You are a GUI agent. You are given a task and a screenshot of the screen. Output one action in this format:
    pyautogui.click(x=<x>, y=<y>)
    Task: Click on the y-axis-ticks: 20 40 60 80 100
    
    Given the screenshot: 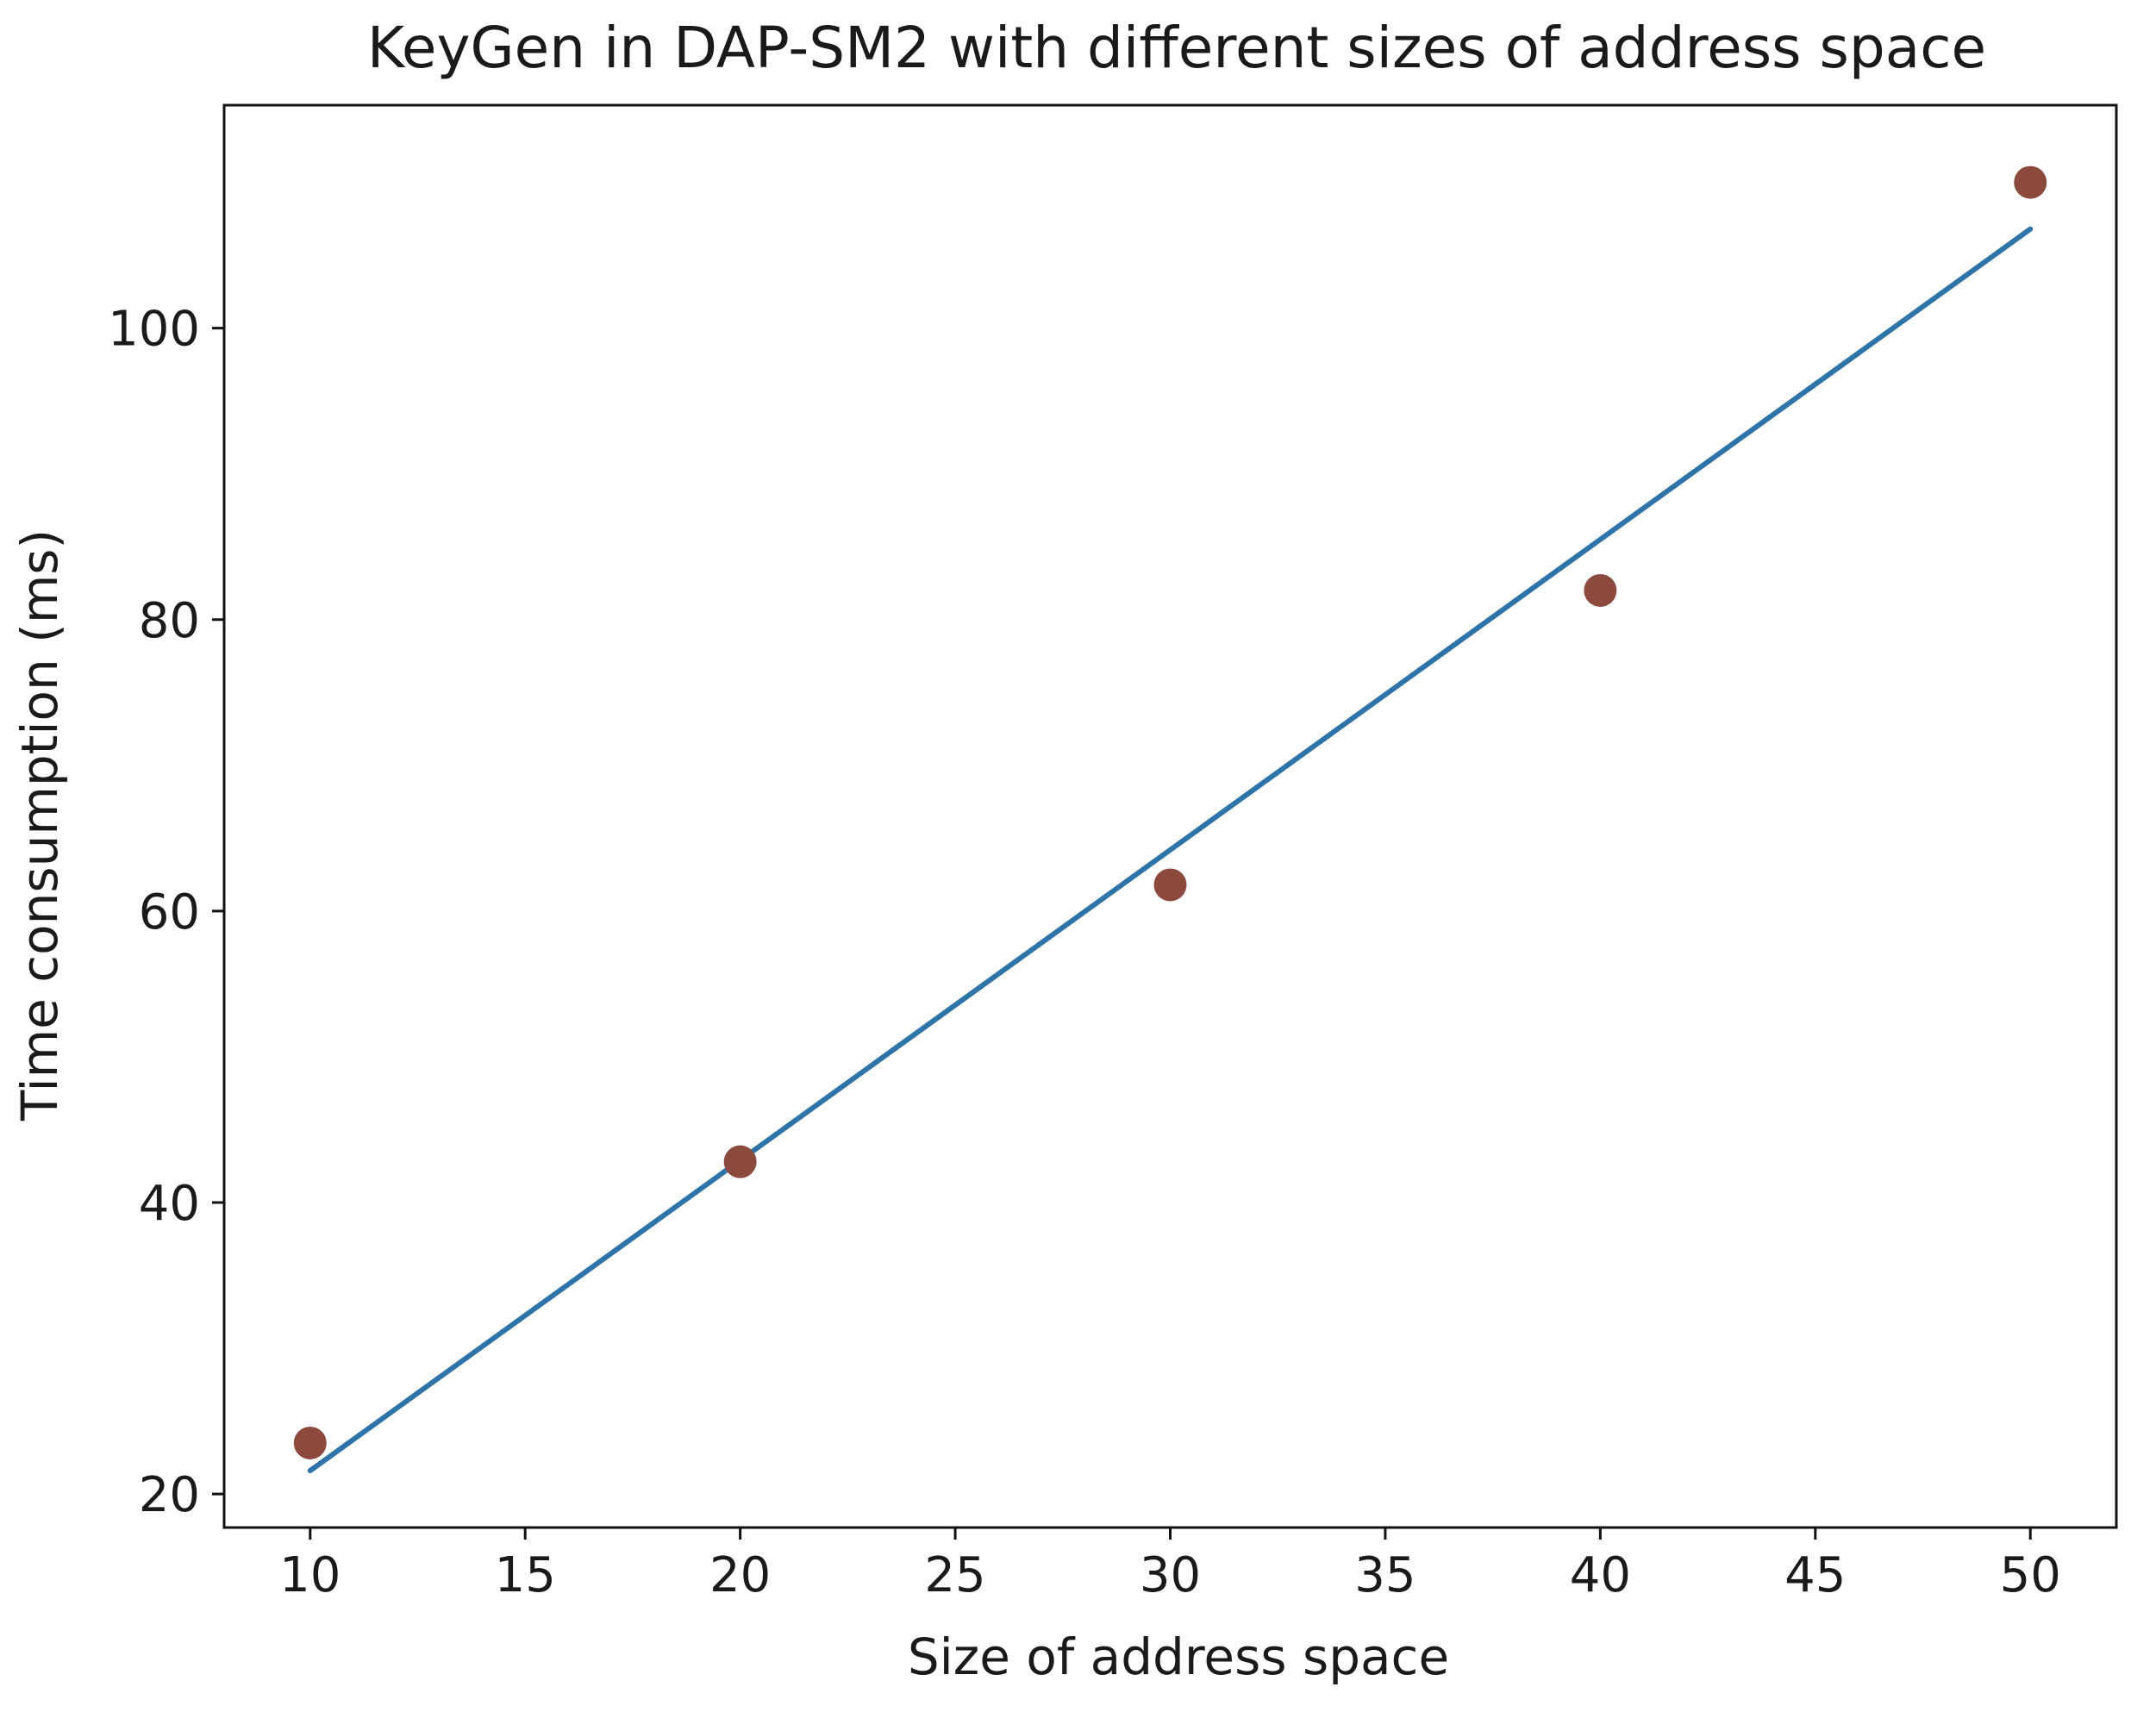 What is the action you would take?
    pyautogui.click(x=166, y=913)
    